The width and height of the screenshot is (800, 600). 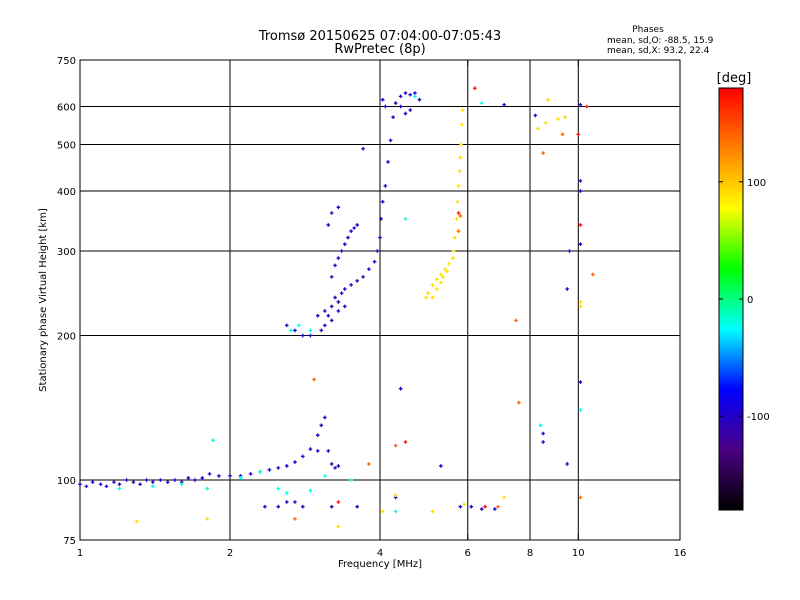 What do you see at coordinates (379, 49) in the screenshot?
I see `chart-subtitle: RwPretec (8p)` at bounding box center [379, 49].